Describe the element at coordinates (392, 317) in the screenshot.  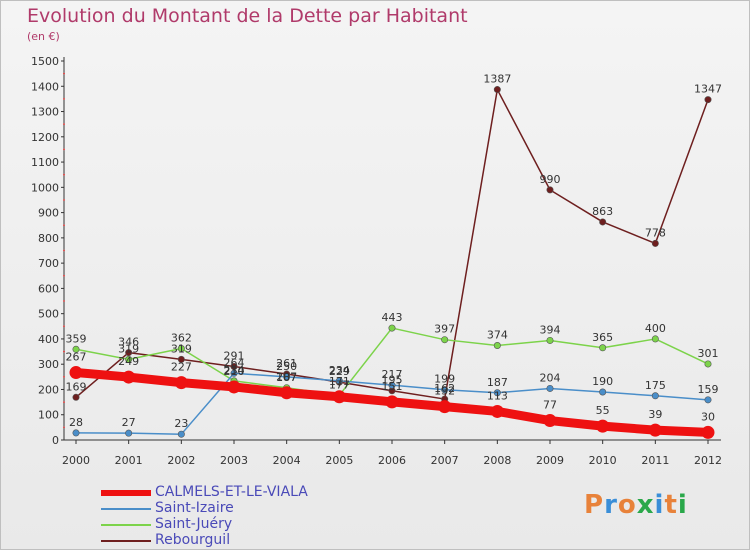
I see `data-label: 443` at that location.